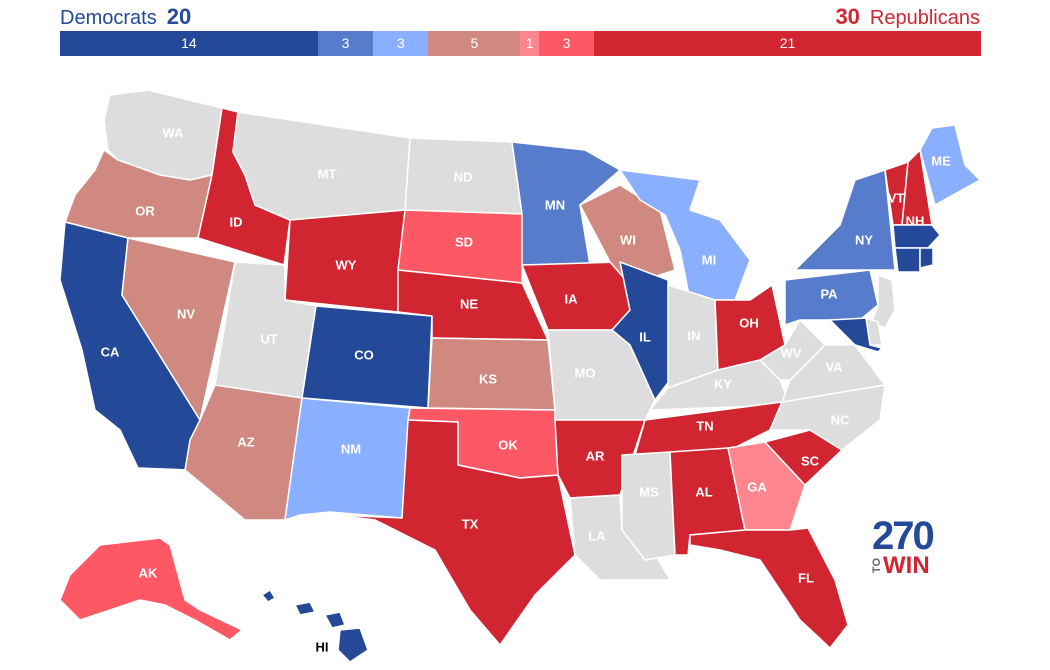  Describe the element at coordinates (346, 264) in the screenshot. I see `state-label-wy: WY` at that location.